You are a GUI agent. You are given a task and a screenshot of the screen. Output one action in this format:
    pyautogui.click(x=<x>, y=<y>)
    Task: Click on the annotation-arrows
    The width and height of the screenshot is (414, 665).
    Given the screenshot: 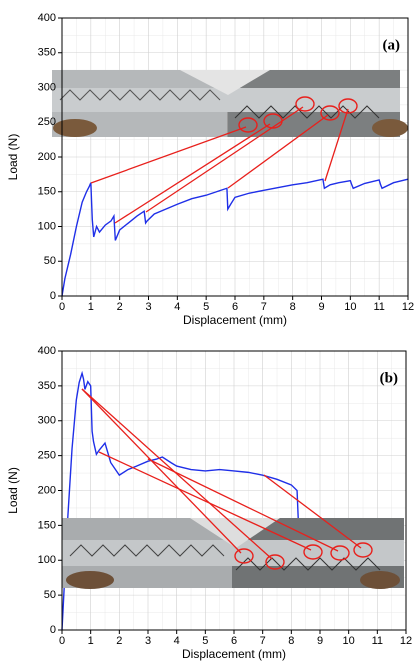 What is the action you would take?
    pyautogui.click(x=224, y=160)
    